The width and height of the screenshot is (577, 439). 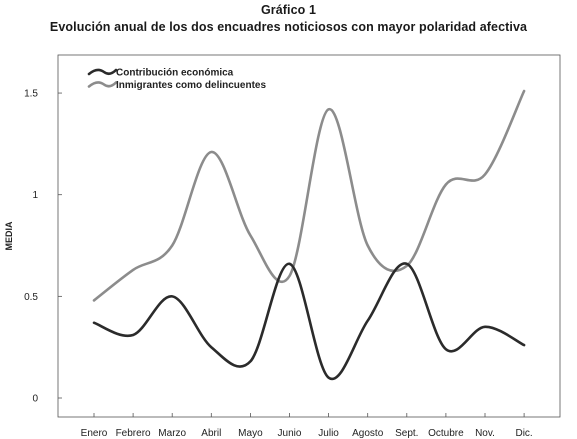 What do you see at coordinates (485, 433) in the screenshot?
I see `x-tick-label: Nov.` at bounding box center [485, 433].